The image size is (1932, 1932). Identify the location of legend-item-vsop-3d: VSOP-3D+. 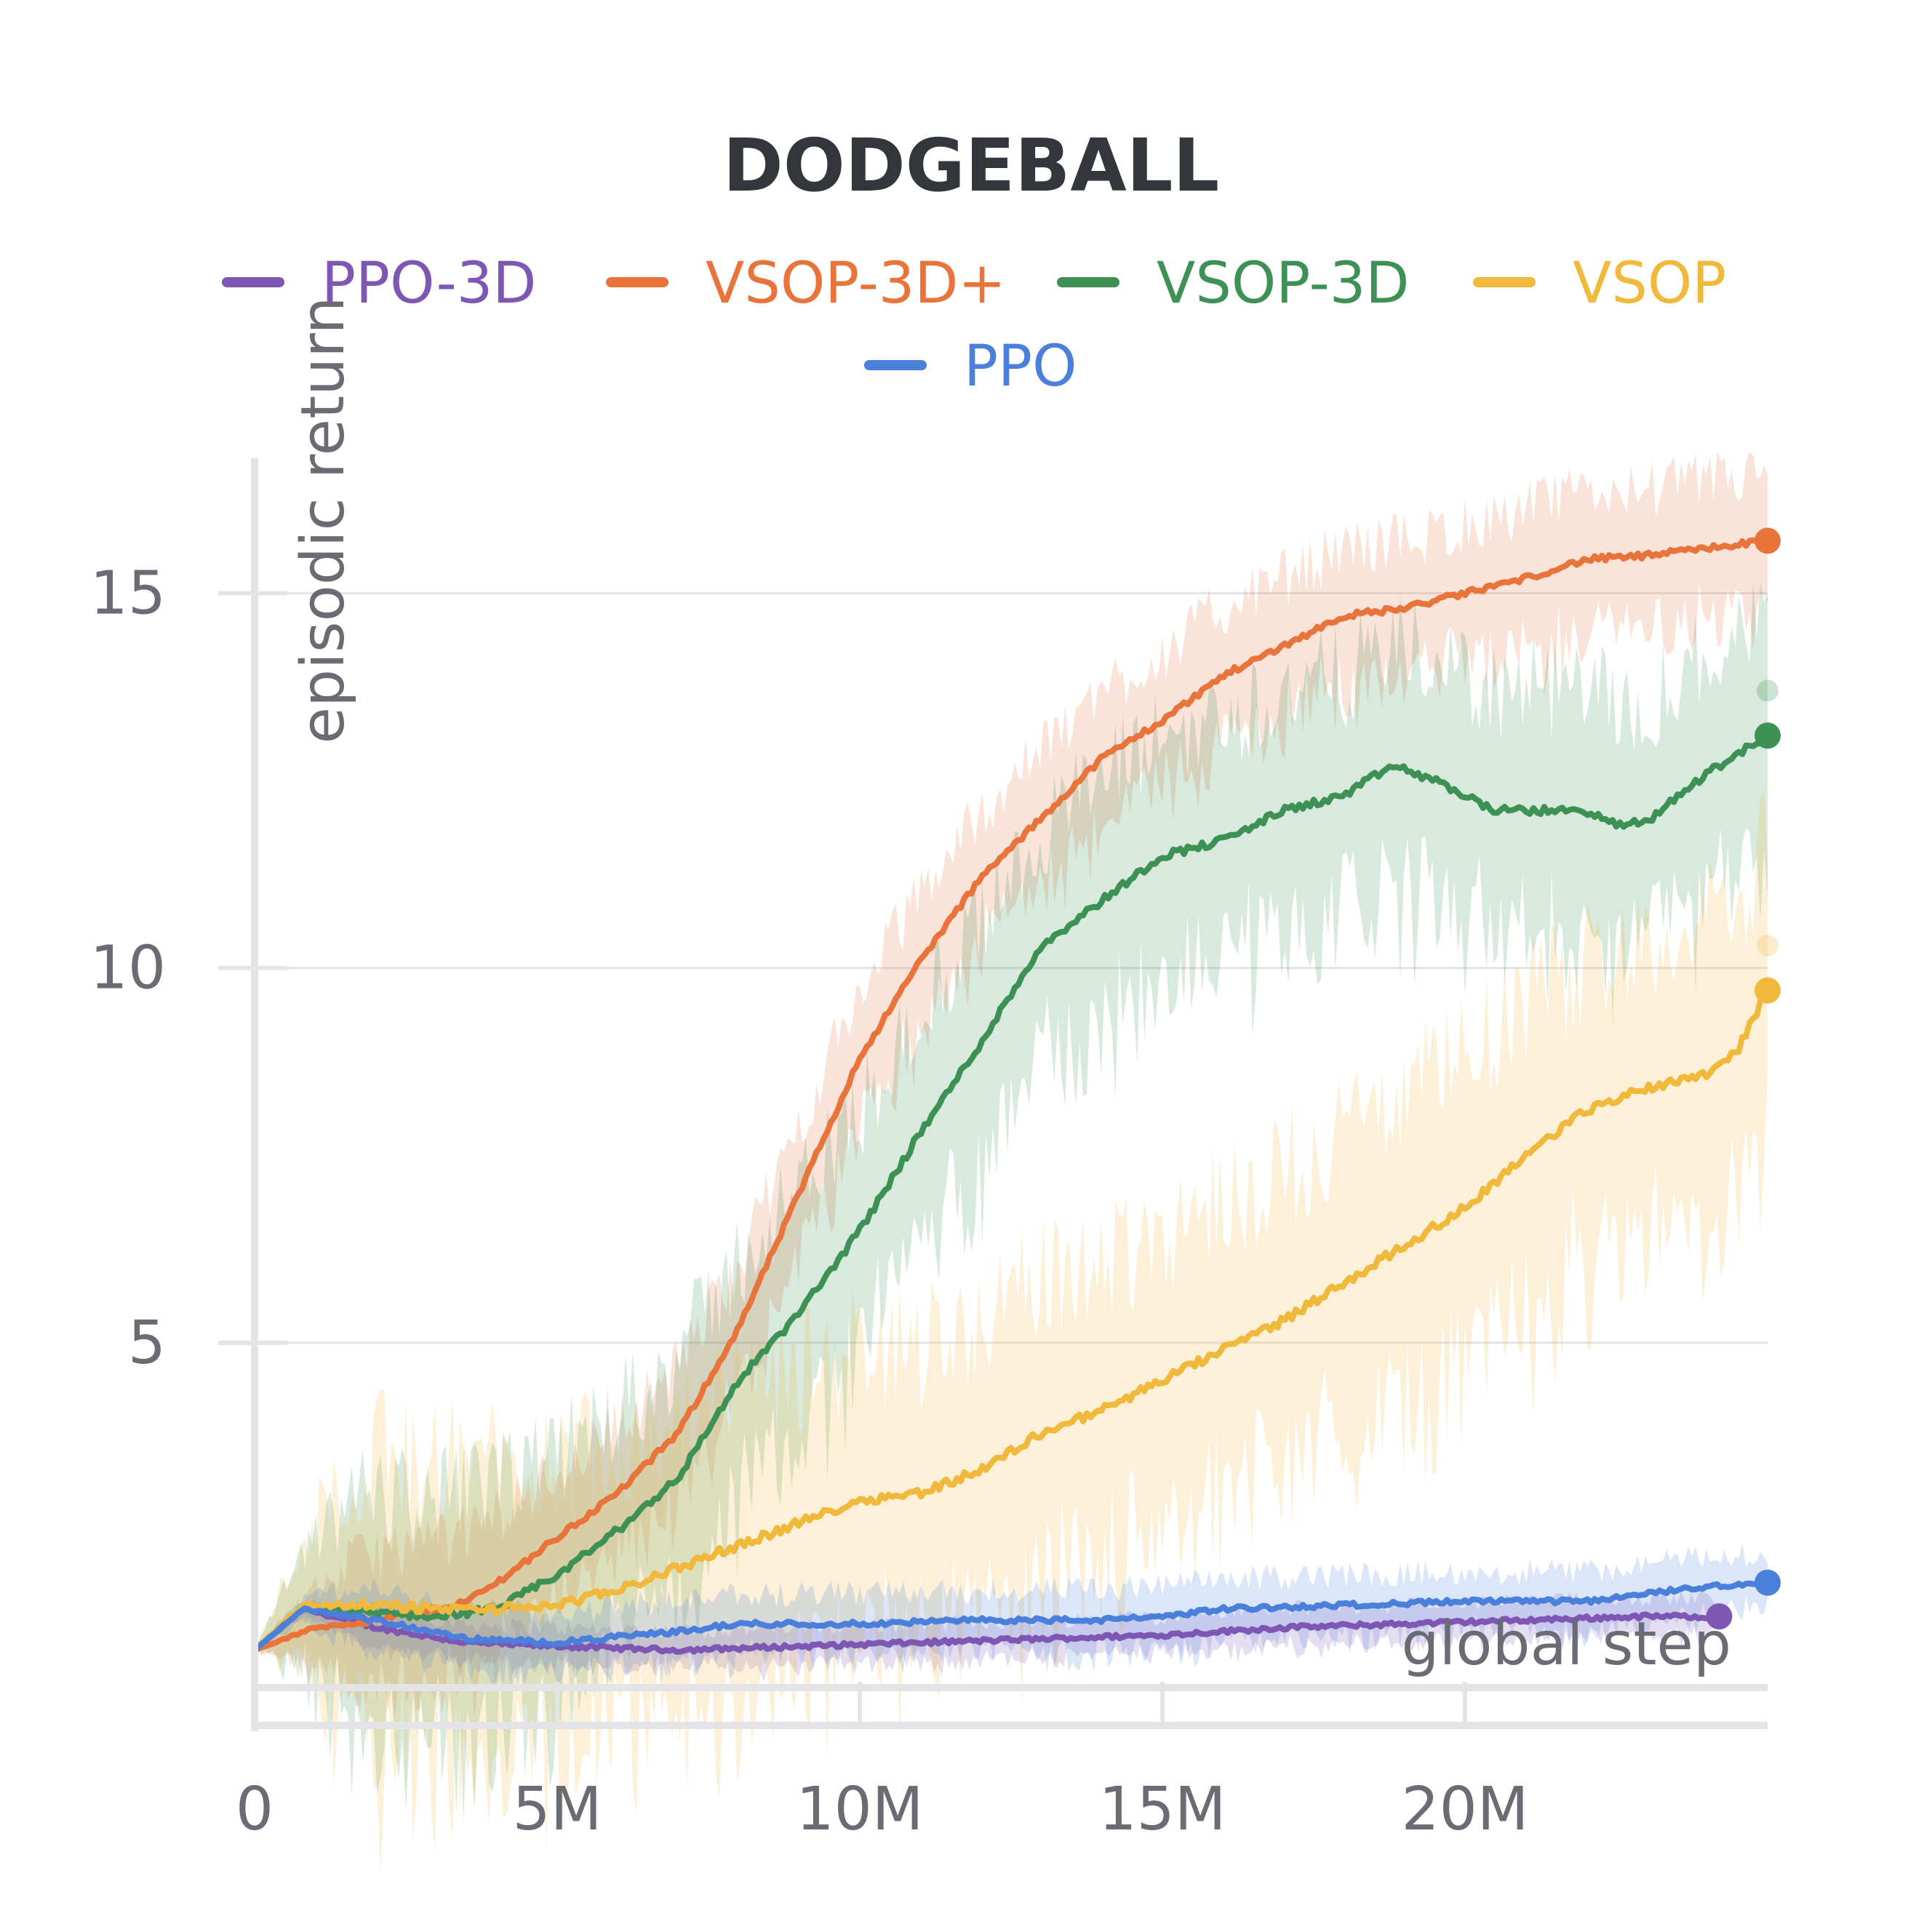
(806, 284).